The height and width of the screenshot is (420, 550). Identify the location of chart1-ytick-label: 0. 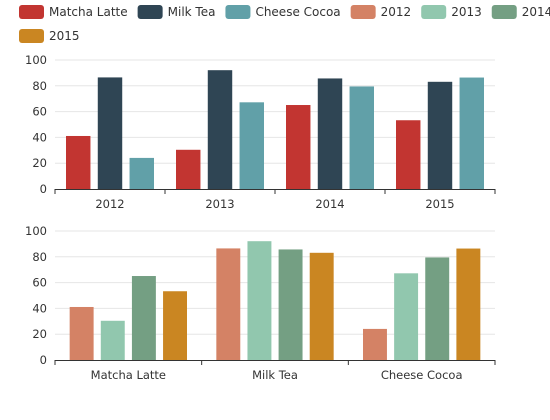
(43, 189).